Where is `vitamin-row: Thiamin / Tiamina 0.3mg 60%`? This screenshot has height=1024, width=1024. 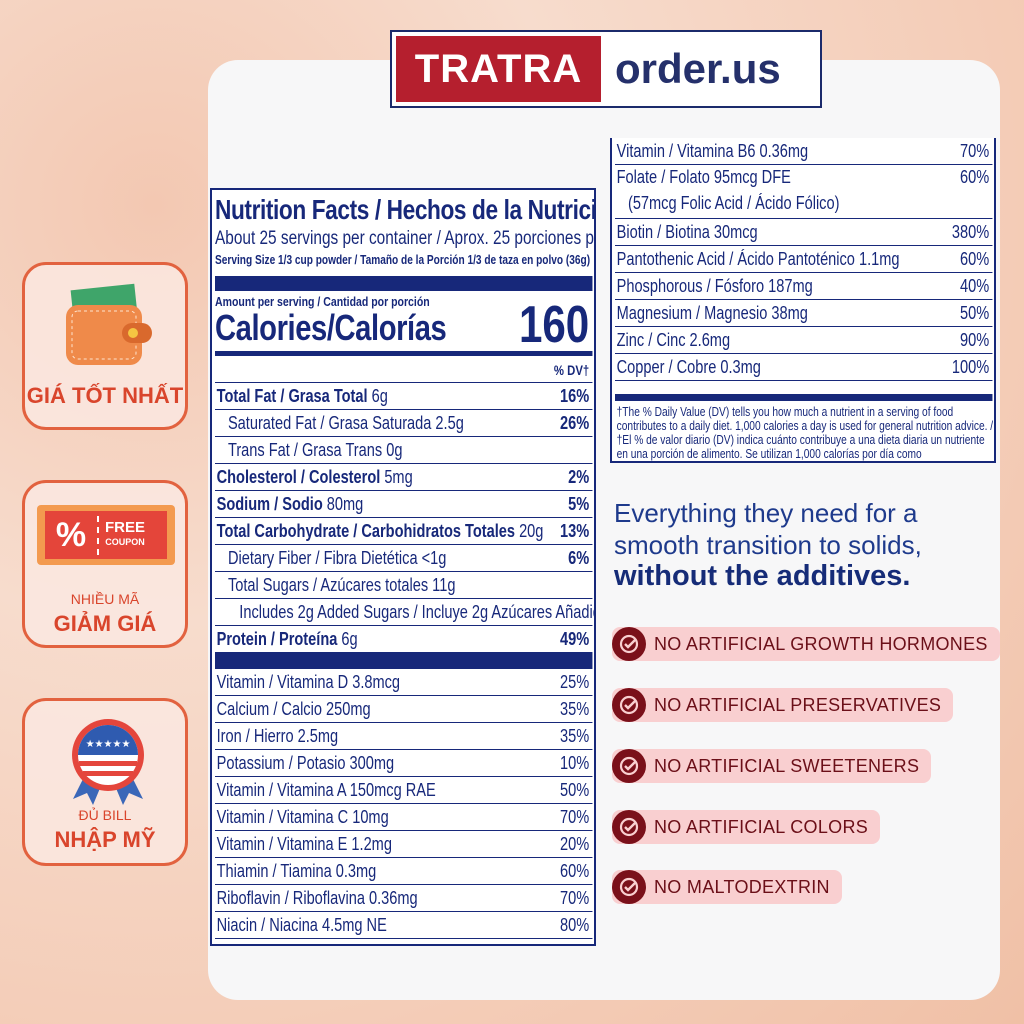
vitamin-row: Thiamin / Tiamina 0.3mg 60% is located at coordinates (404, 871).